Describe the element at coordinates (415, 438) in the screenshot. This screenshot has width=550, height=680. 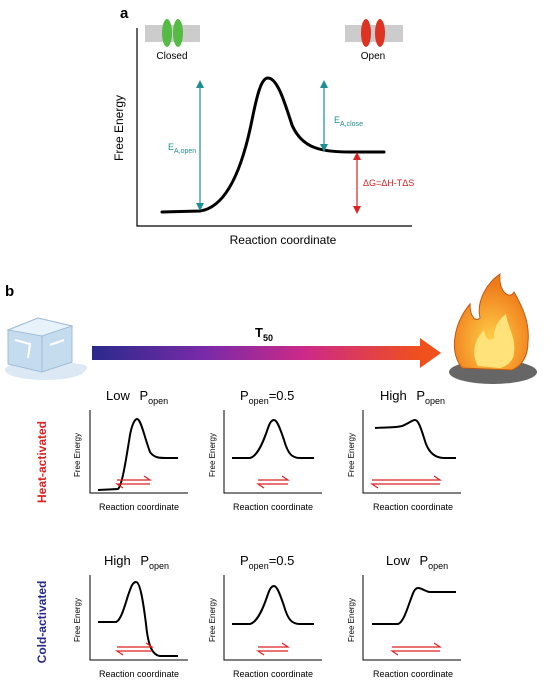
I see `heat-plot-high-curve` at that location.